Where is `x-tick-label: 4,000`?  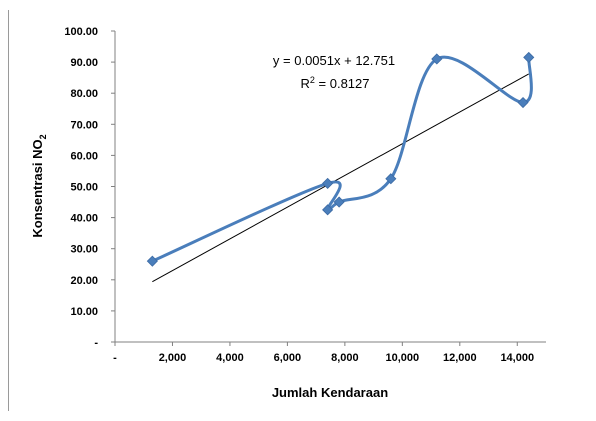 x-tick-label: 4,000 is located at coordinates (230, 358).